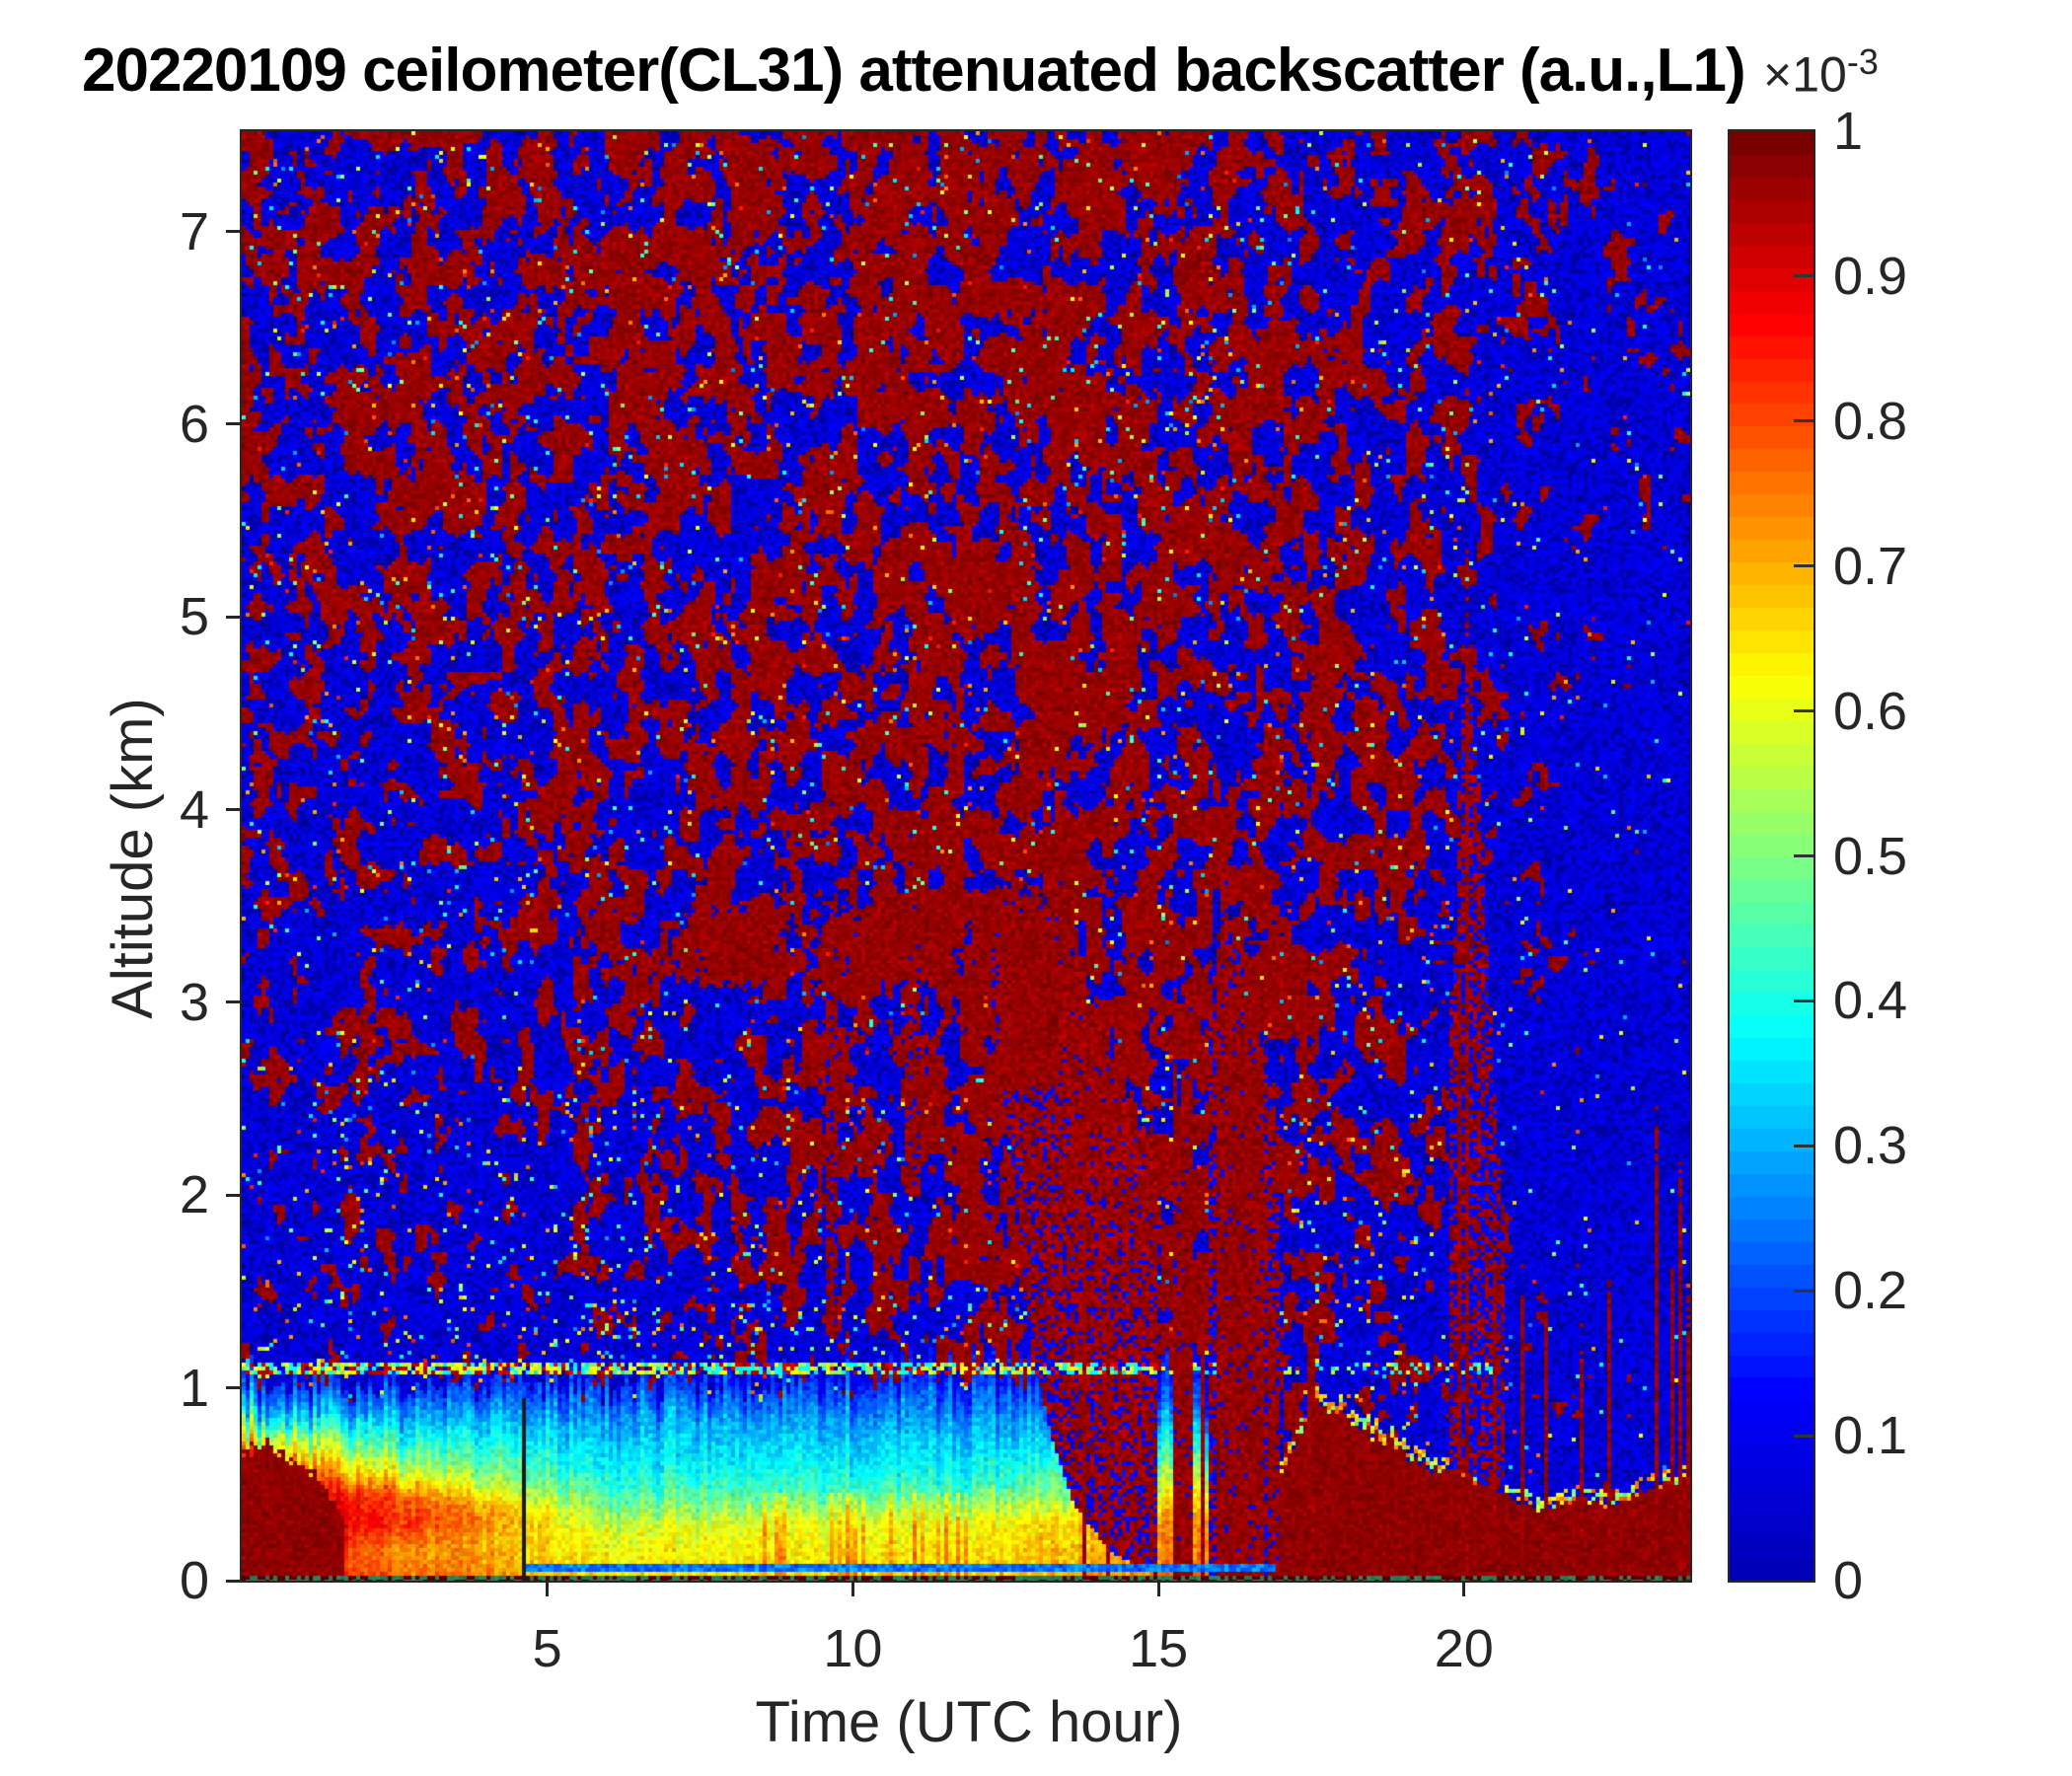 Image resolution: width=2072 pixels, height=1776 pixels. Describe the element at coordinates (1849, 131) in the screenshot. I see `colorbar-tick-label: 1` at that location.